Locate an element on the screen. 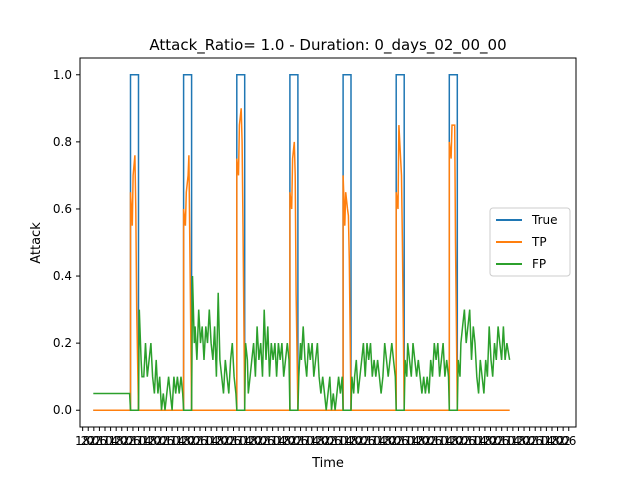 The image size is (640, 480). y-tick-label: 0.0 is located at coordinates (62, 410).